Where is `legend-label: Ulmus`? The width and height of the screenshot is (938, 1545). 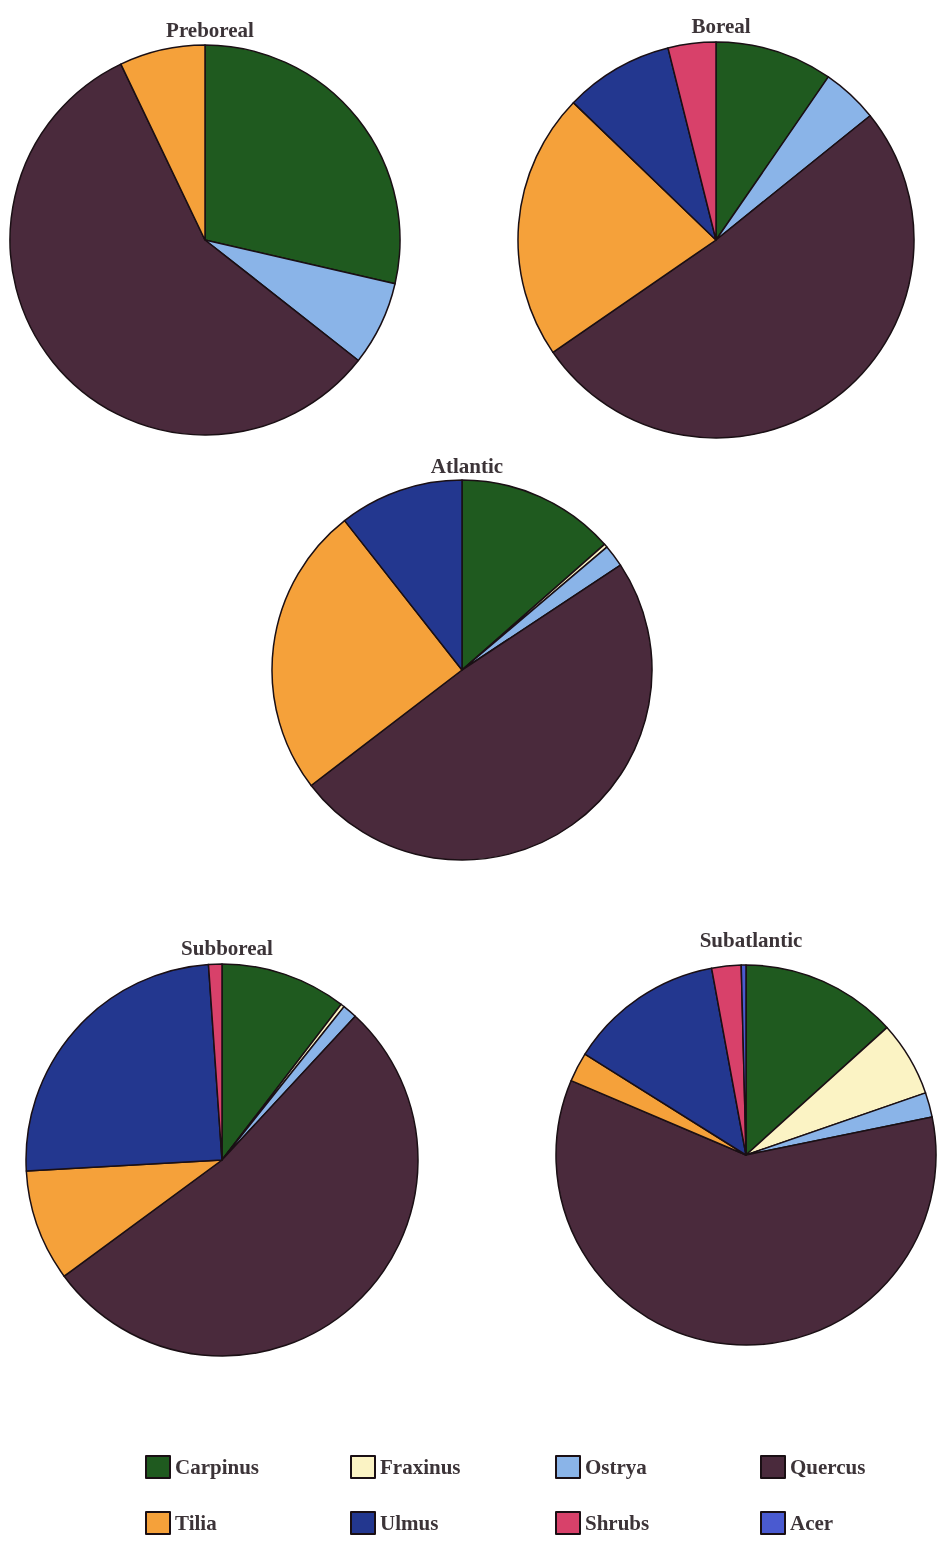
legend-label: Ulmus is located at coordinates (409, 1523).